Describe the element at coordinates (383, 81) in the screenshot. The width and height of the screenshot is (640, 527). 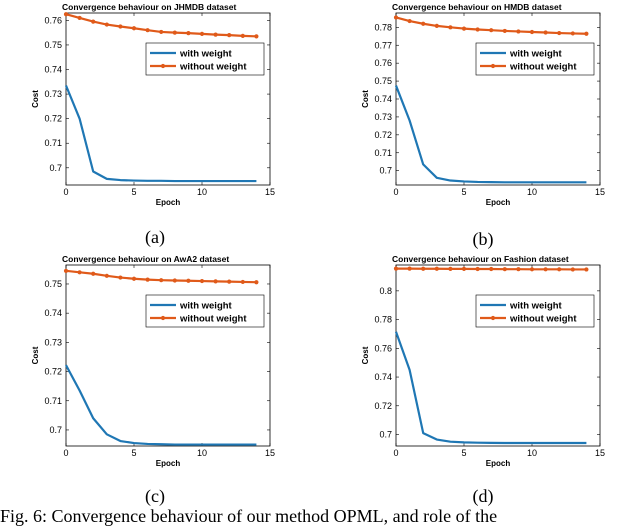
I see `y-tick-label: 0.75` at that location.